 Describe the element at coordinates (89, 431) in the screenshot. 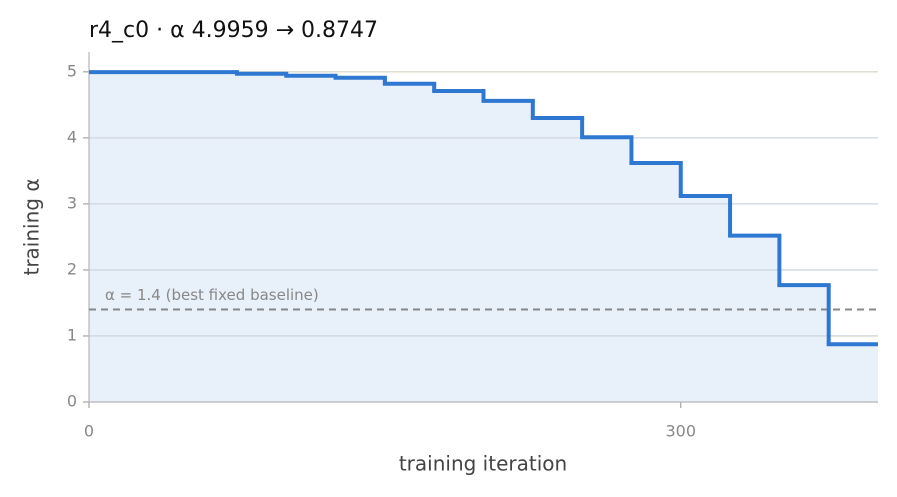

I see `x-tick-label: 0` at that location.